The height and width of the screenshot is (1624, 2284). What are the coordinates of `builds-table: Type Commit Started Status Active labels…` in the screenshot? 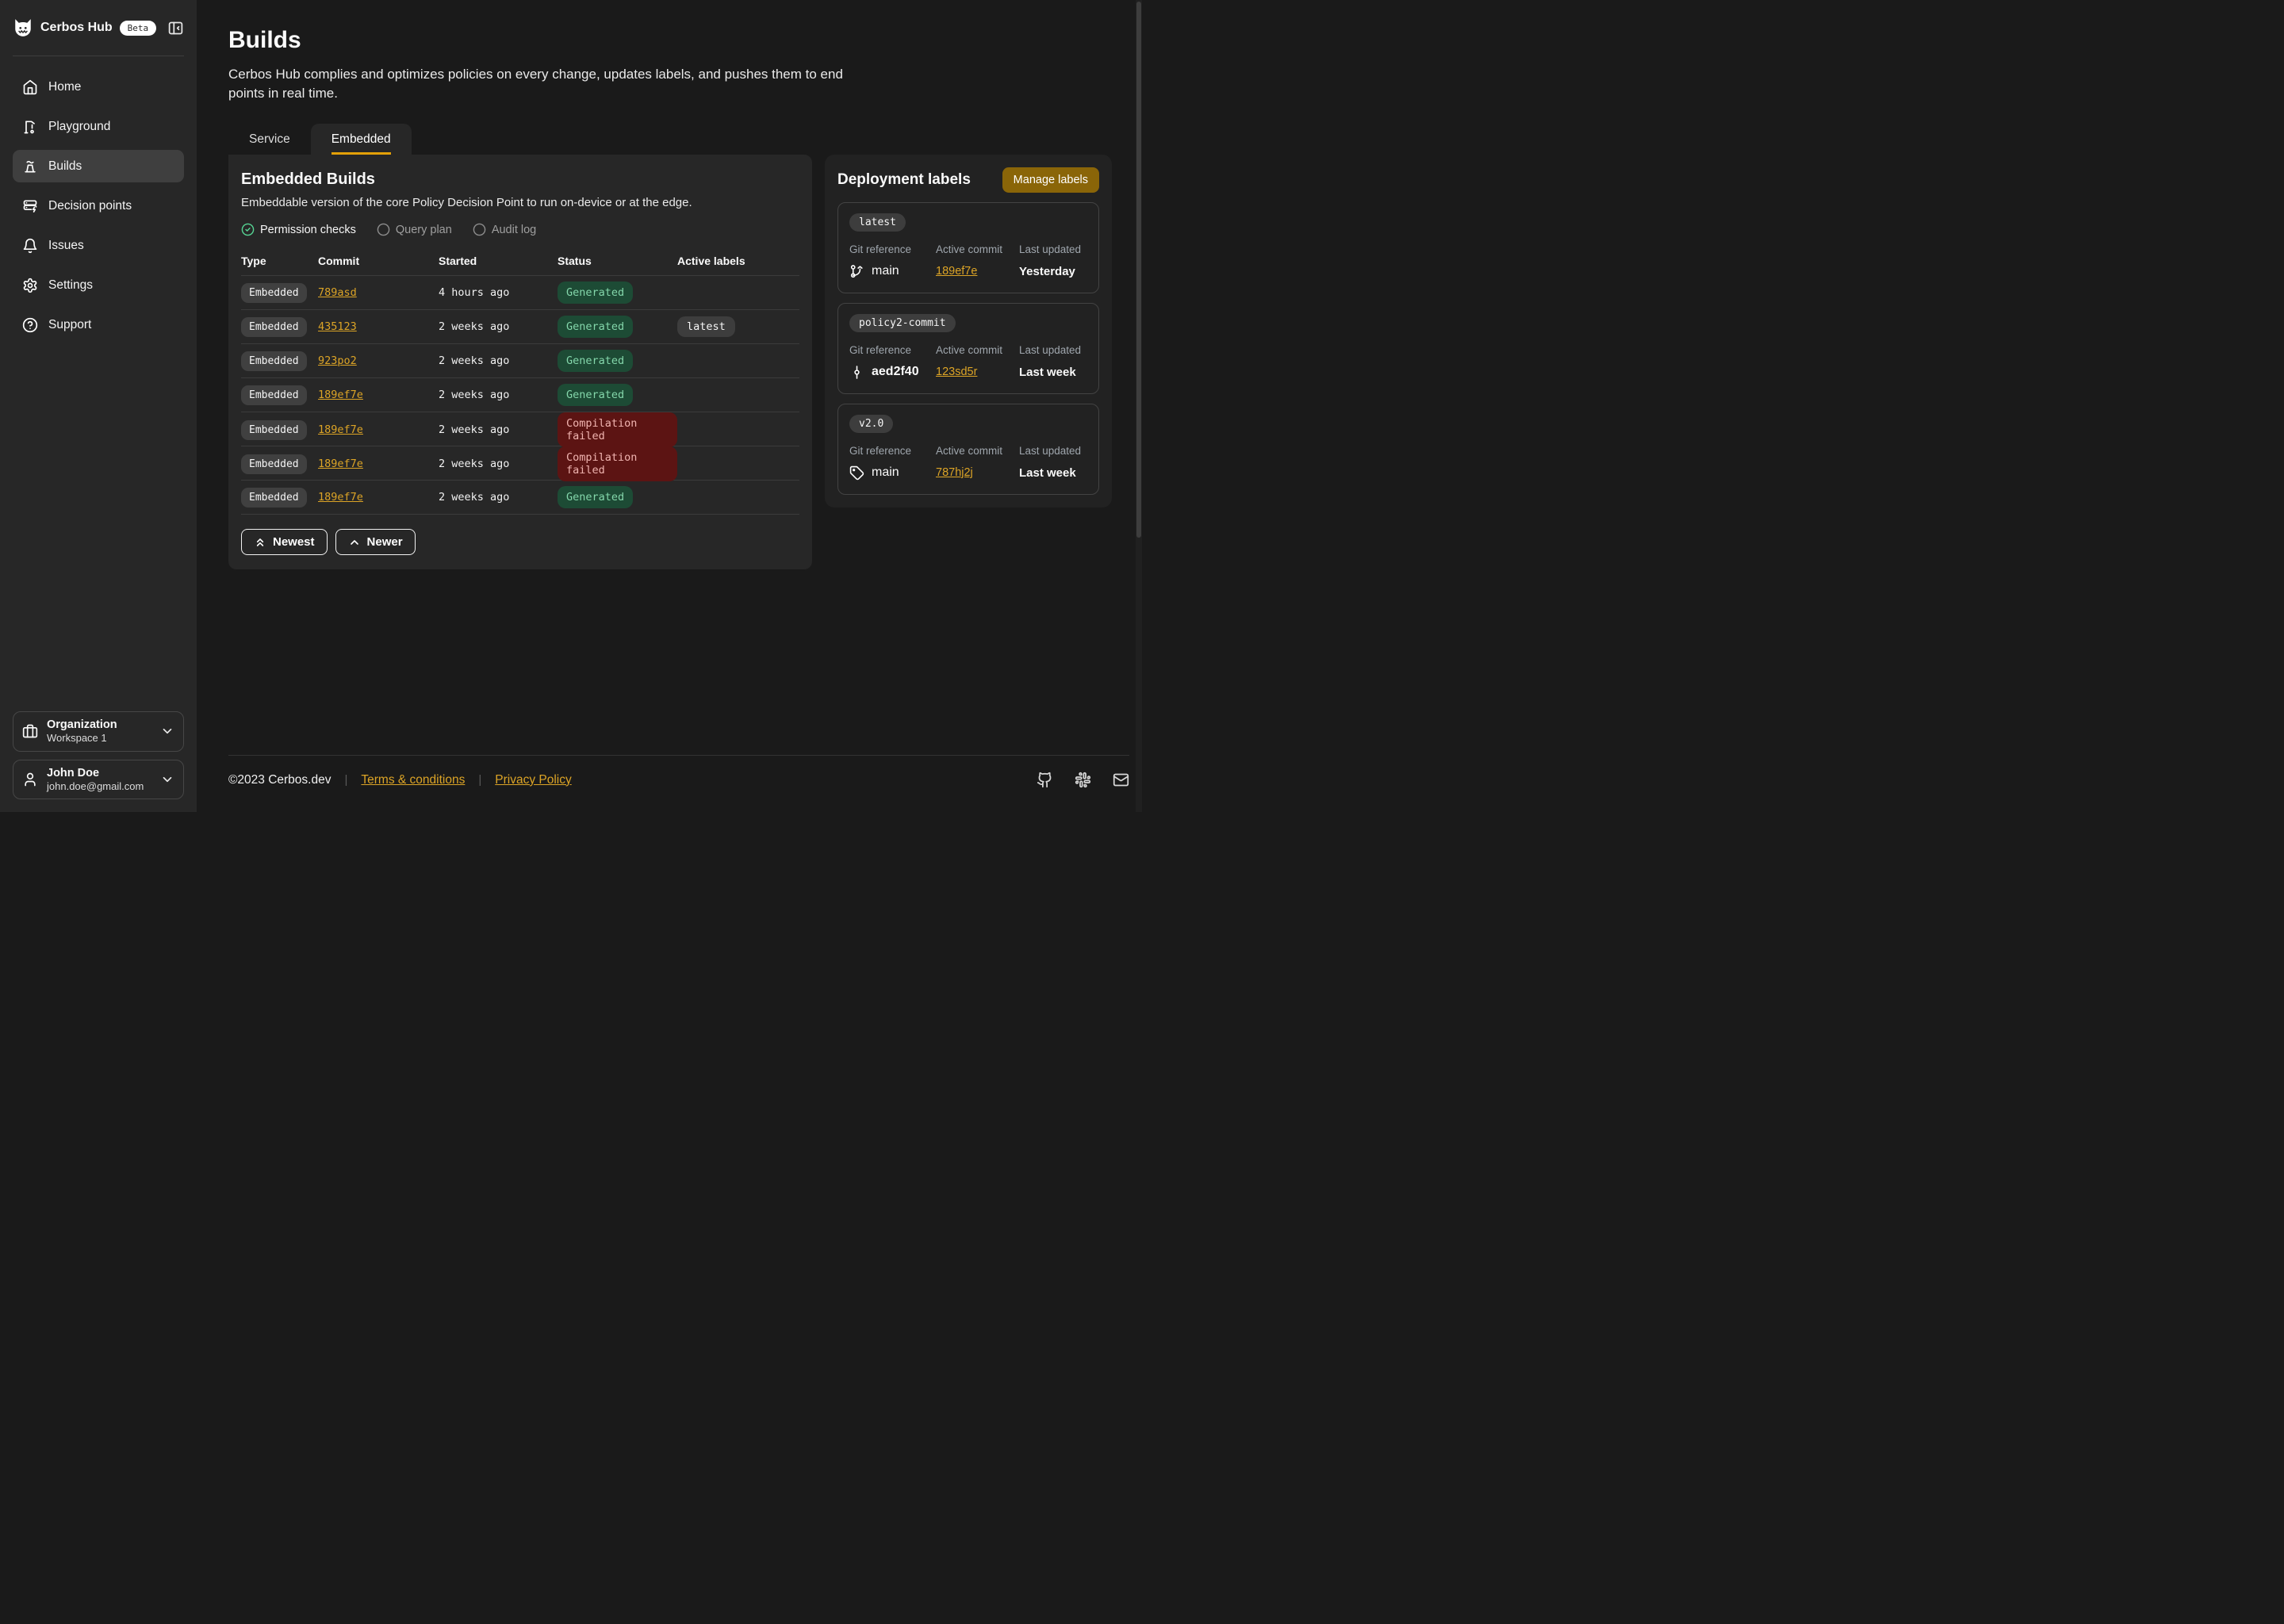 It's located at (520, 380).